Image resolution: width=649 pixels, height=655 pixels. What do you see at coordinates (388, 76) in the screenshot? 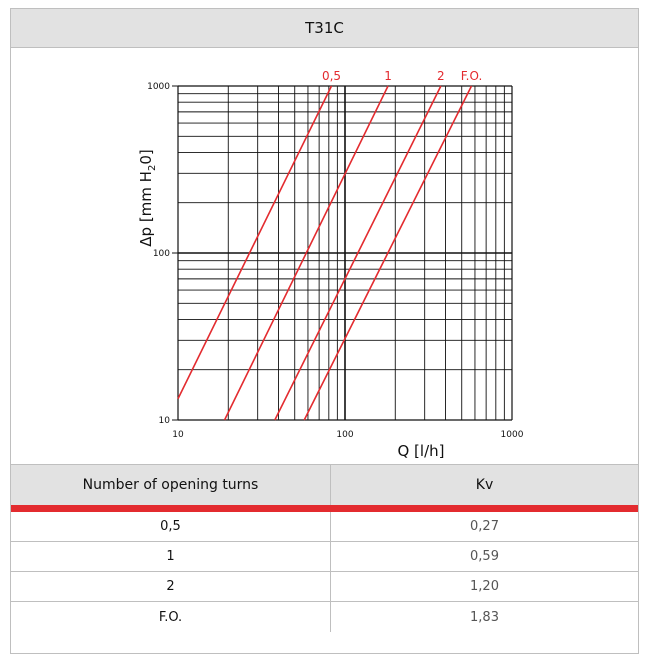
I see `series-label: 1` at bounding box center [388, 76].